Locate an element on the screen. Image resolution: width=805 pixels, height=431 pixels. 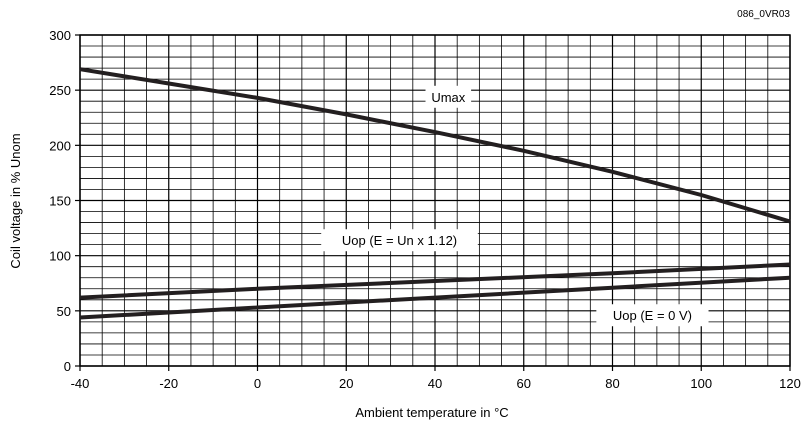
x-axis-ticks: -40 -20 0 20 40 60 80 100 120 is located at coordinates (436, 378).